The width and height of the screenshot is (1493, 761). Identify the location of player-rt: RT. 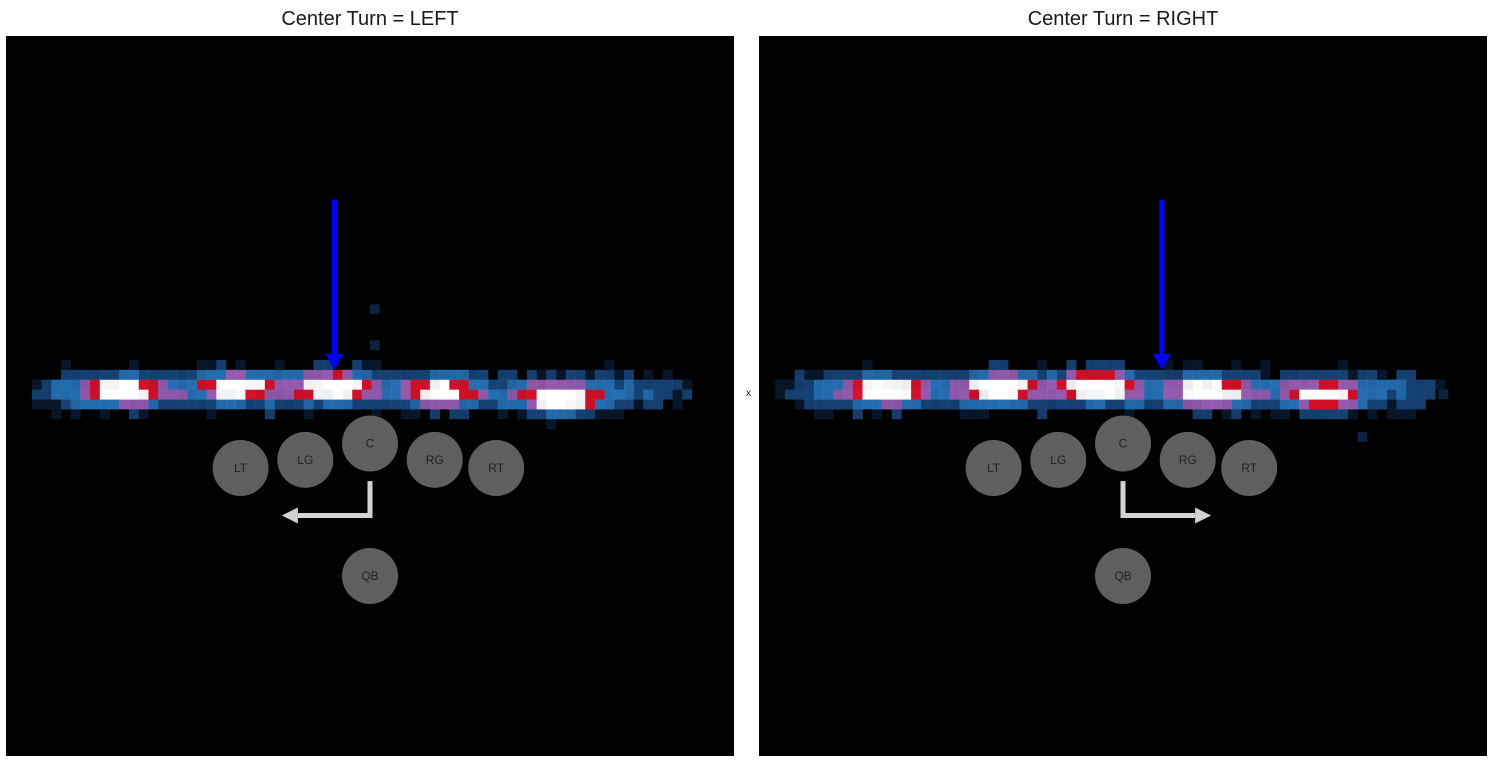
(496, 468).